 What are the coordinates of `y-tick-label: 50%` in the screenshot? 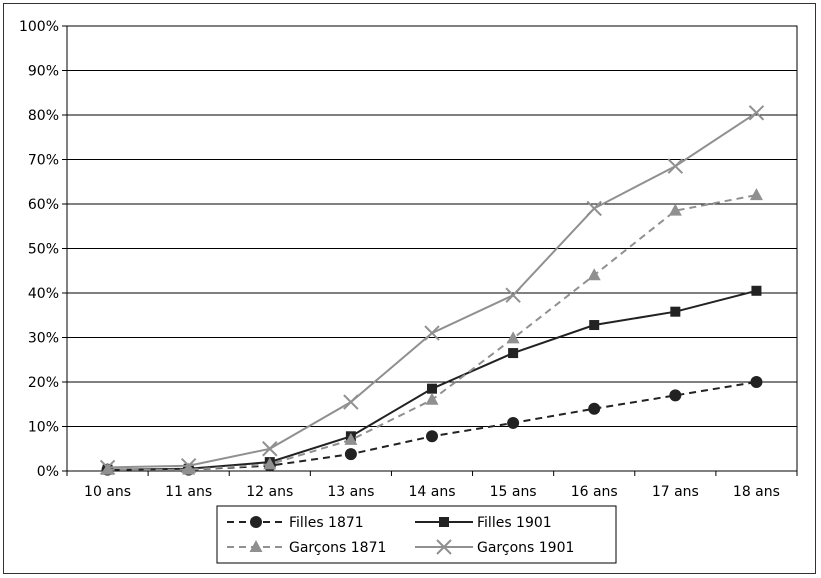 It's located at (43, 250).